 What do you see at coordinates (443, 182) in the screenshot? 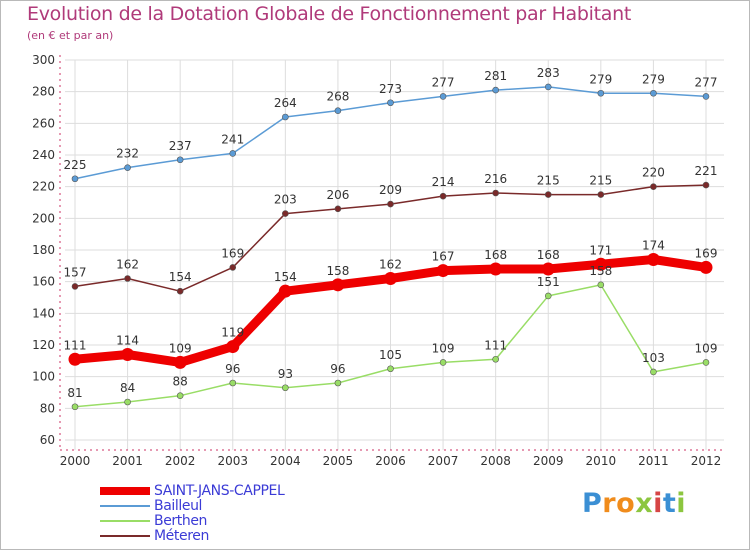
I see `data-label: 214` at bounding box center [443, 182].